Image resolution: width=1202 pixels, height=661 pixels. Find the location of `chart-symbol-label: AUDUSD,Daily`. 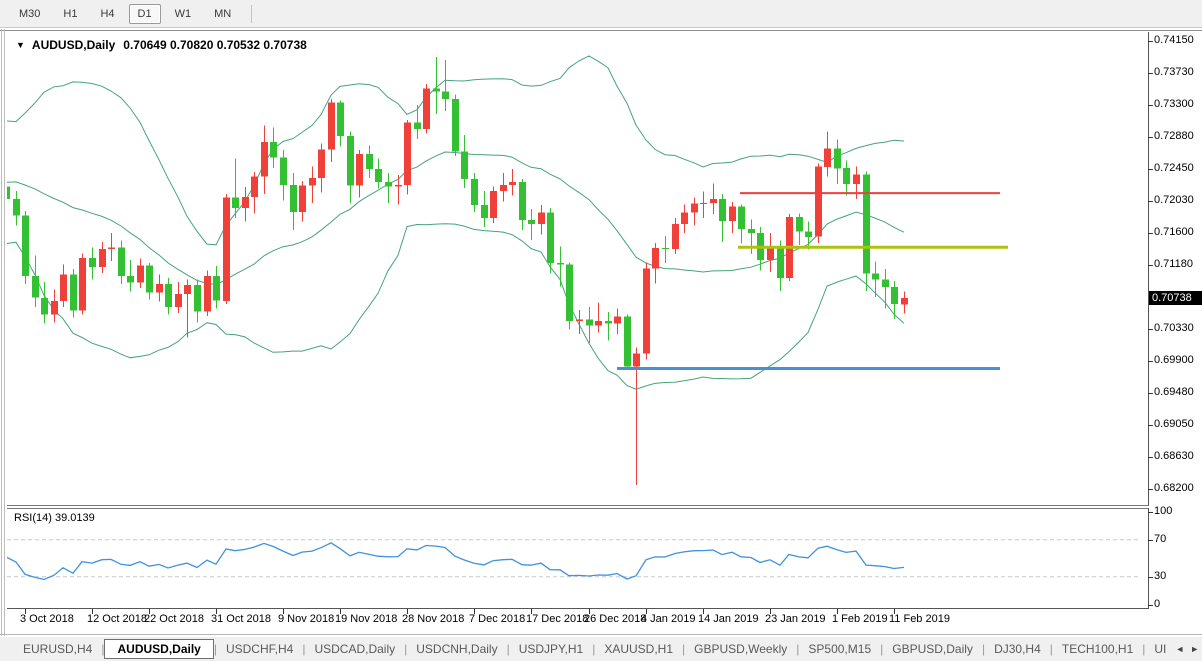

chart-symbol-label: AUDUSD,Daily is located at coordinates (73, 45).